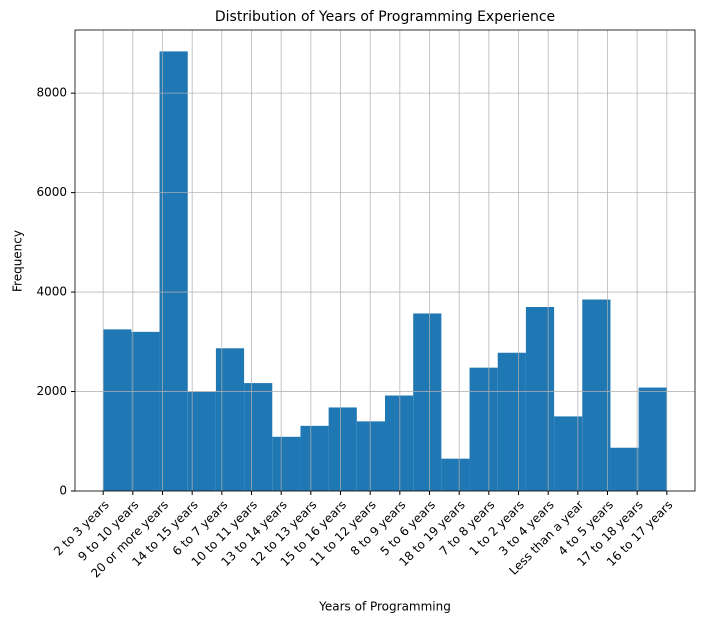 This screenshot has height=625, width=717. Describe the element at coordinates (51, 391) in the screenshot. I see `y-tick-label: 2000` at that location.